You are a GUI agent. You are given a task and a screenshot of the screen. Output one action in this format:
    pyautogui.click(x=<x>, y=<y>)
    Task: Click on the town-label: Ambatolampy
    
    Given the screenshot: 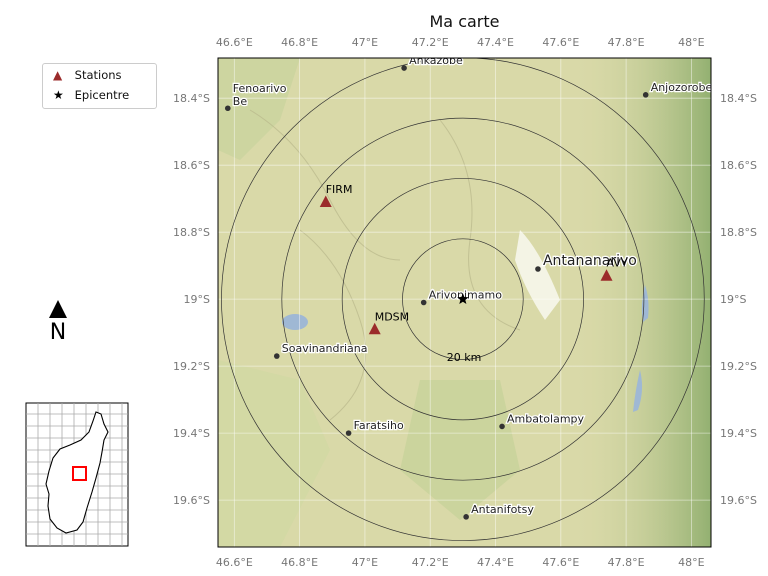 What is the action you would take?
    pyautogui.click(x=546, y=418)
    